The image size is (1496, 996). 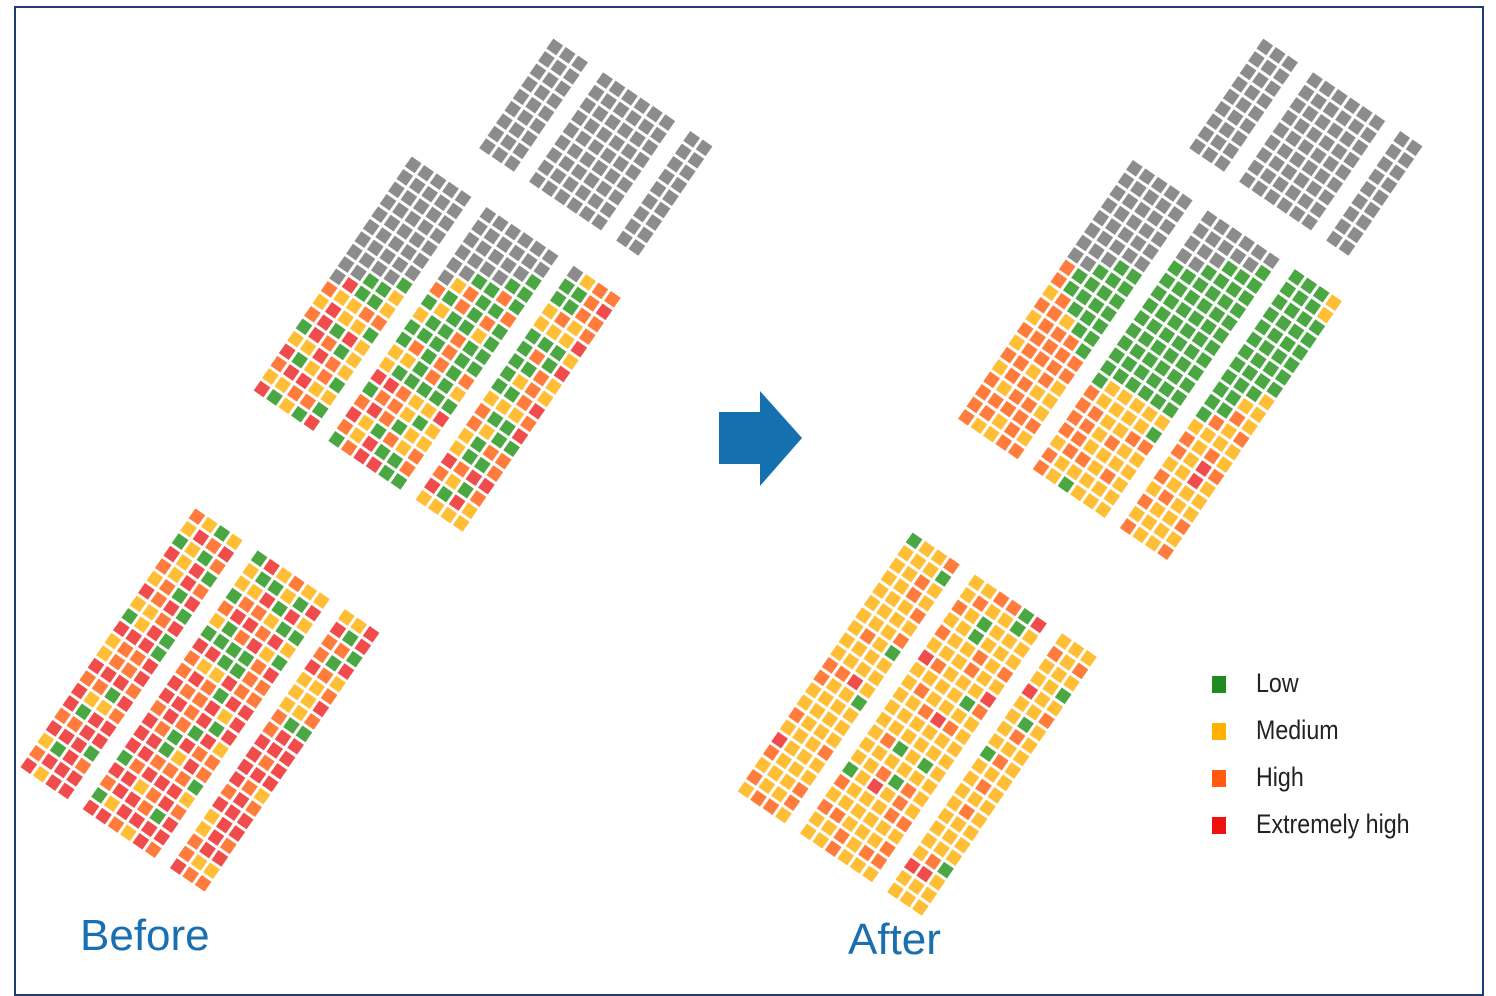 I want to click on legend-label-medium: Medium, so click(x=1297, y=730).